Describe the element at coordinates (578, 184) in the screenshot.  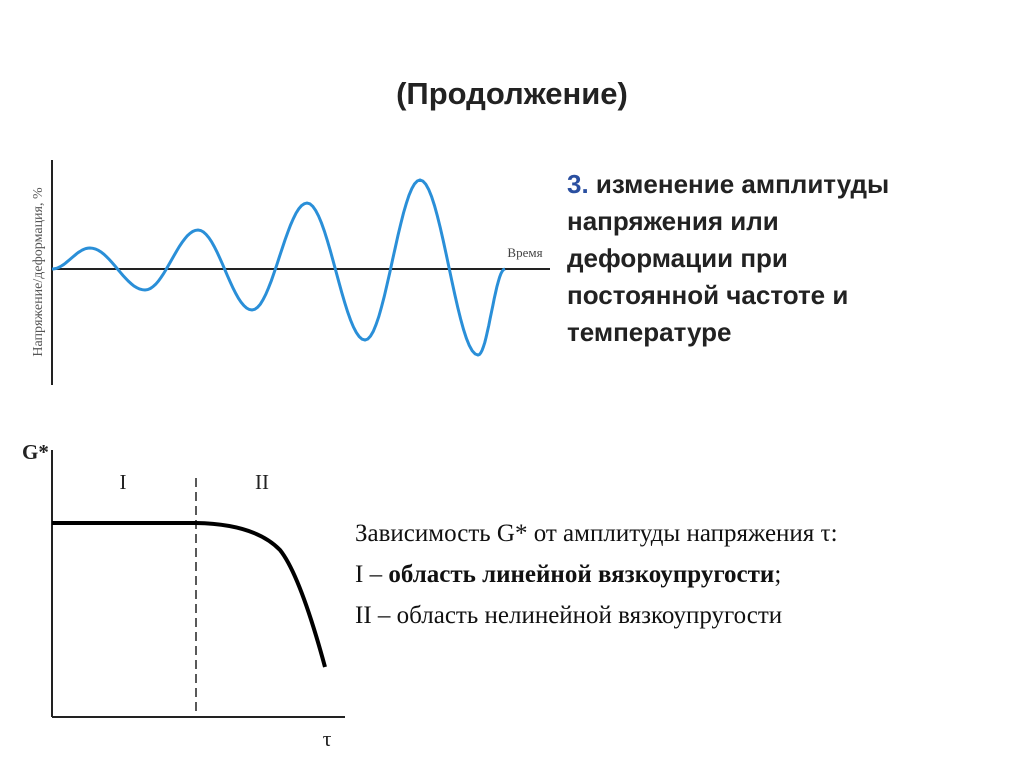
I see `point-number: 3.` at that location.